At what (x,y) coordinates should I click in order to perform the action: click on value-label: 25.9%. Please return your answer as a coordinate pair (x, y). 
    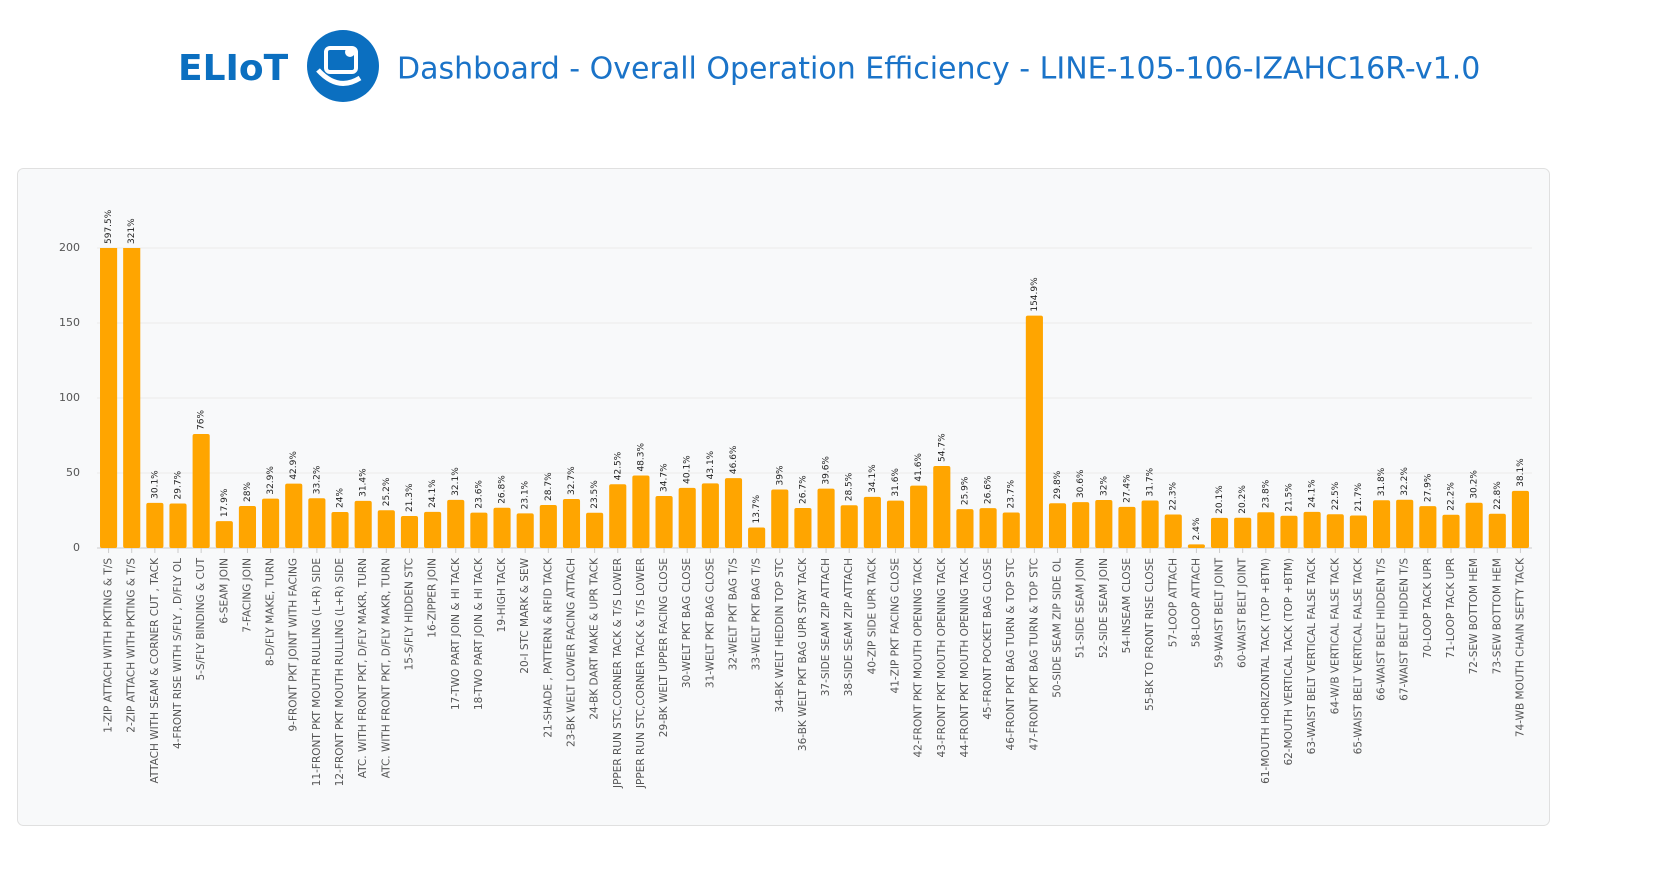
    Looking at the image, I should click on (965, 490).